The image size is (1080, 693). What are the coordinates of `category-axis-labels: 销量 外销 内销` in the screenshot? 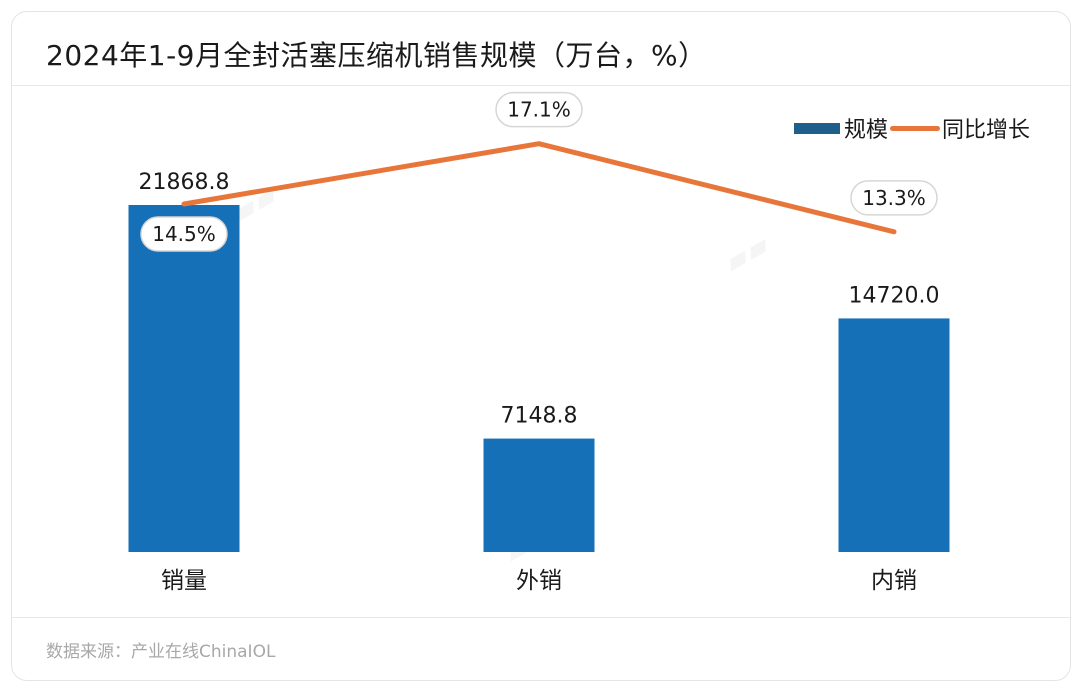 It's located at (539, 581).